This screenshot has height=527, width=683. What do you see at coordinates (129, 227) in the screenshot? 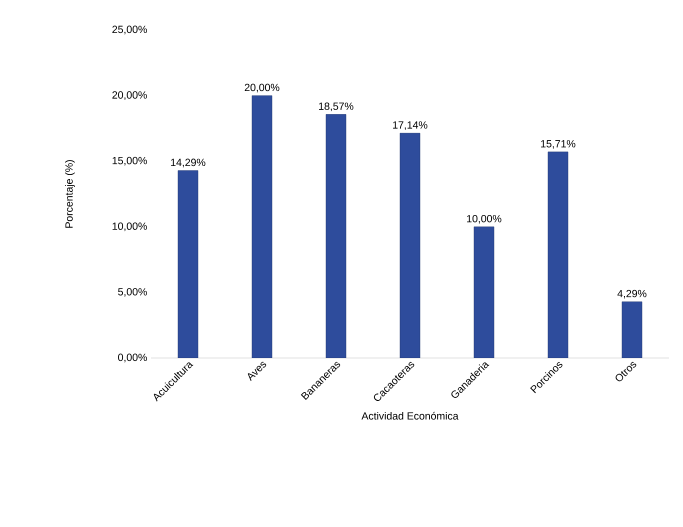
I see `y-tick-label: 10,00%` at bounding box center [129, 227].